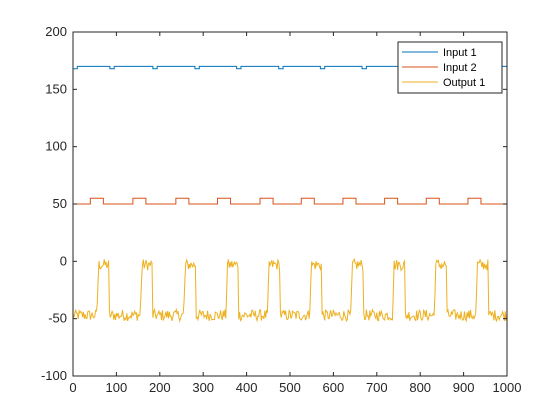  I want to click on y-tick-label: 50, so click(60, 203).